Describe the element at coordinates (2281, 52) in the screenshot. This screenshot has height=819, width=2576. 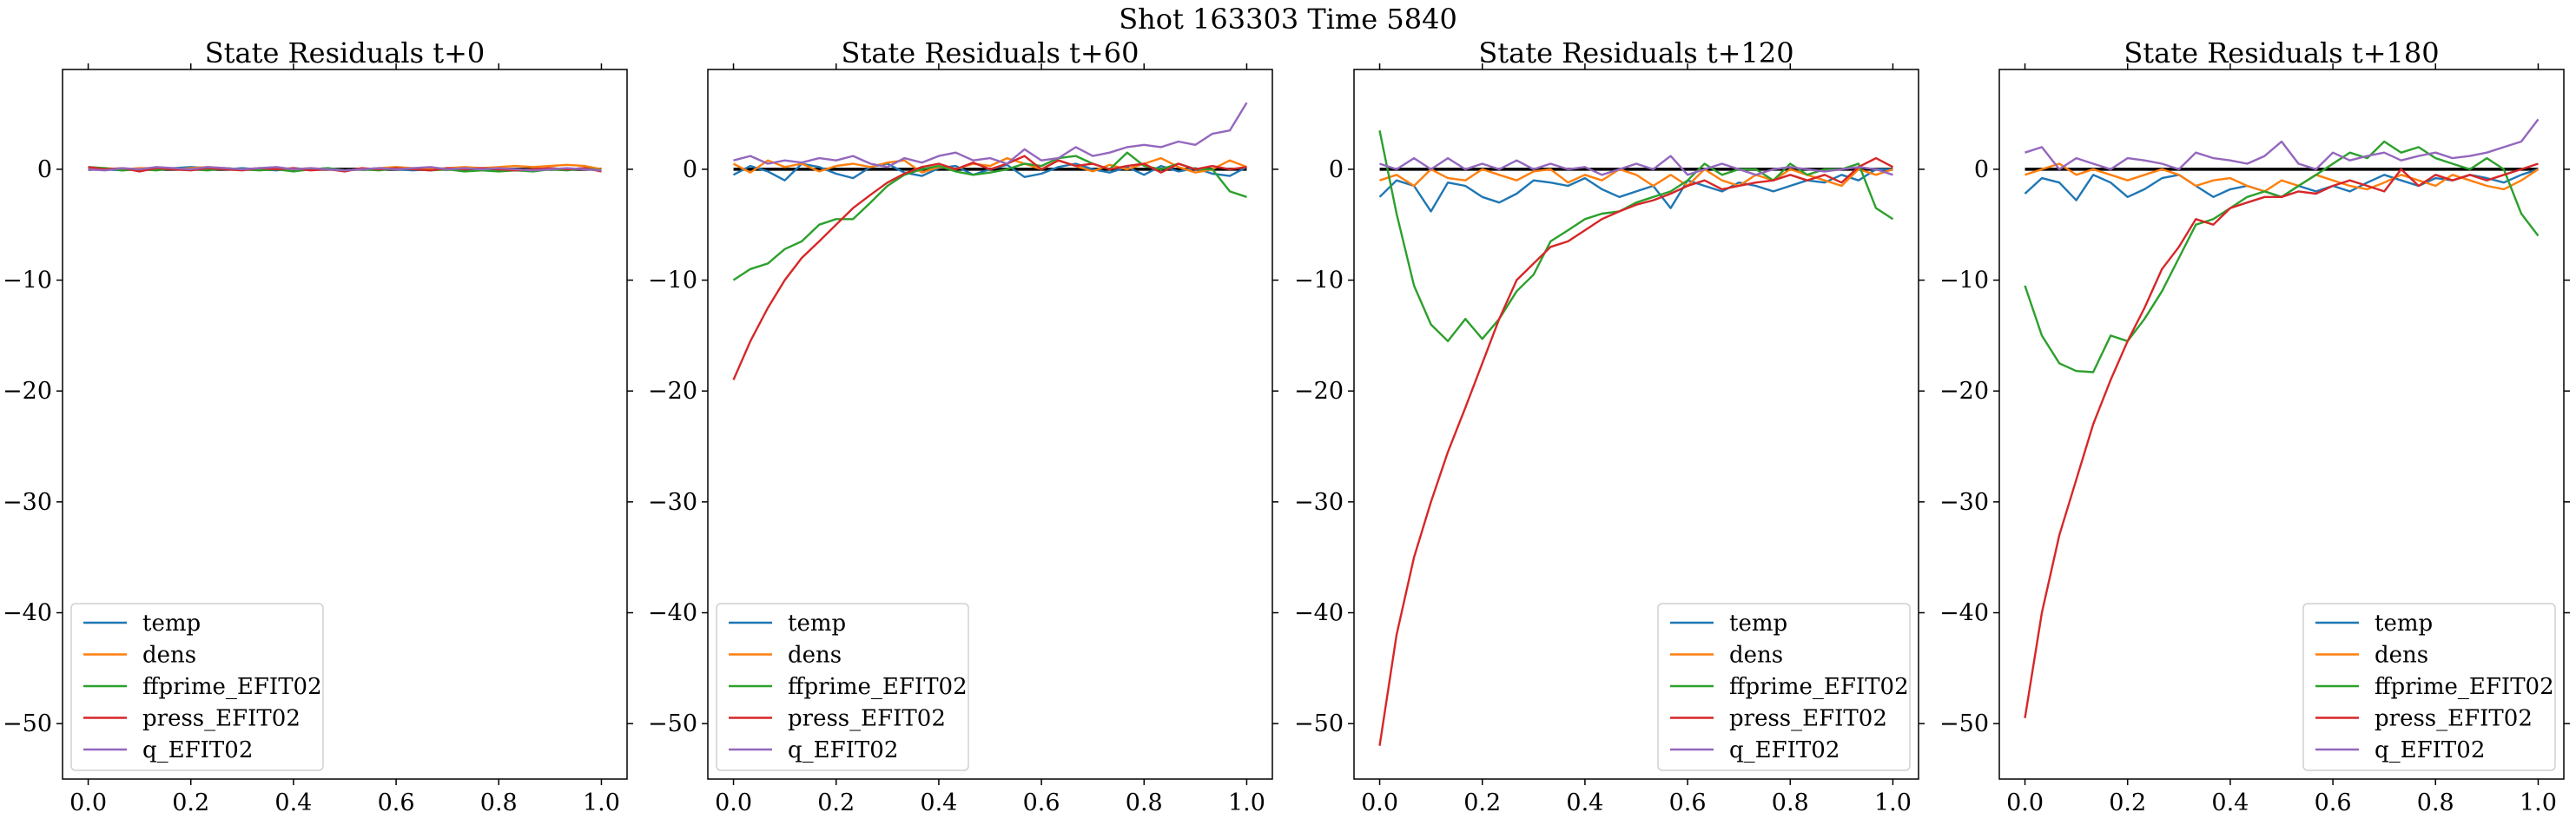
I see `subplot-title: State Residuals t+180` at that location.